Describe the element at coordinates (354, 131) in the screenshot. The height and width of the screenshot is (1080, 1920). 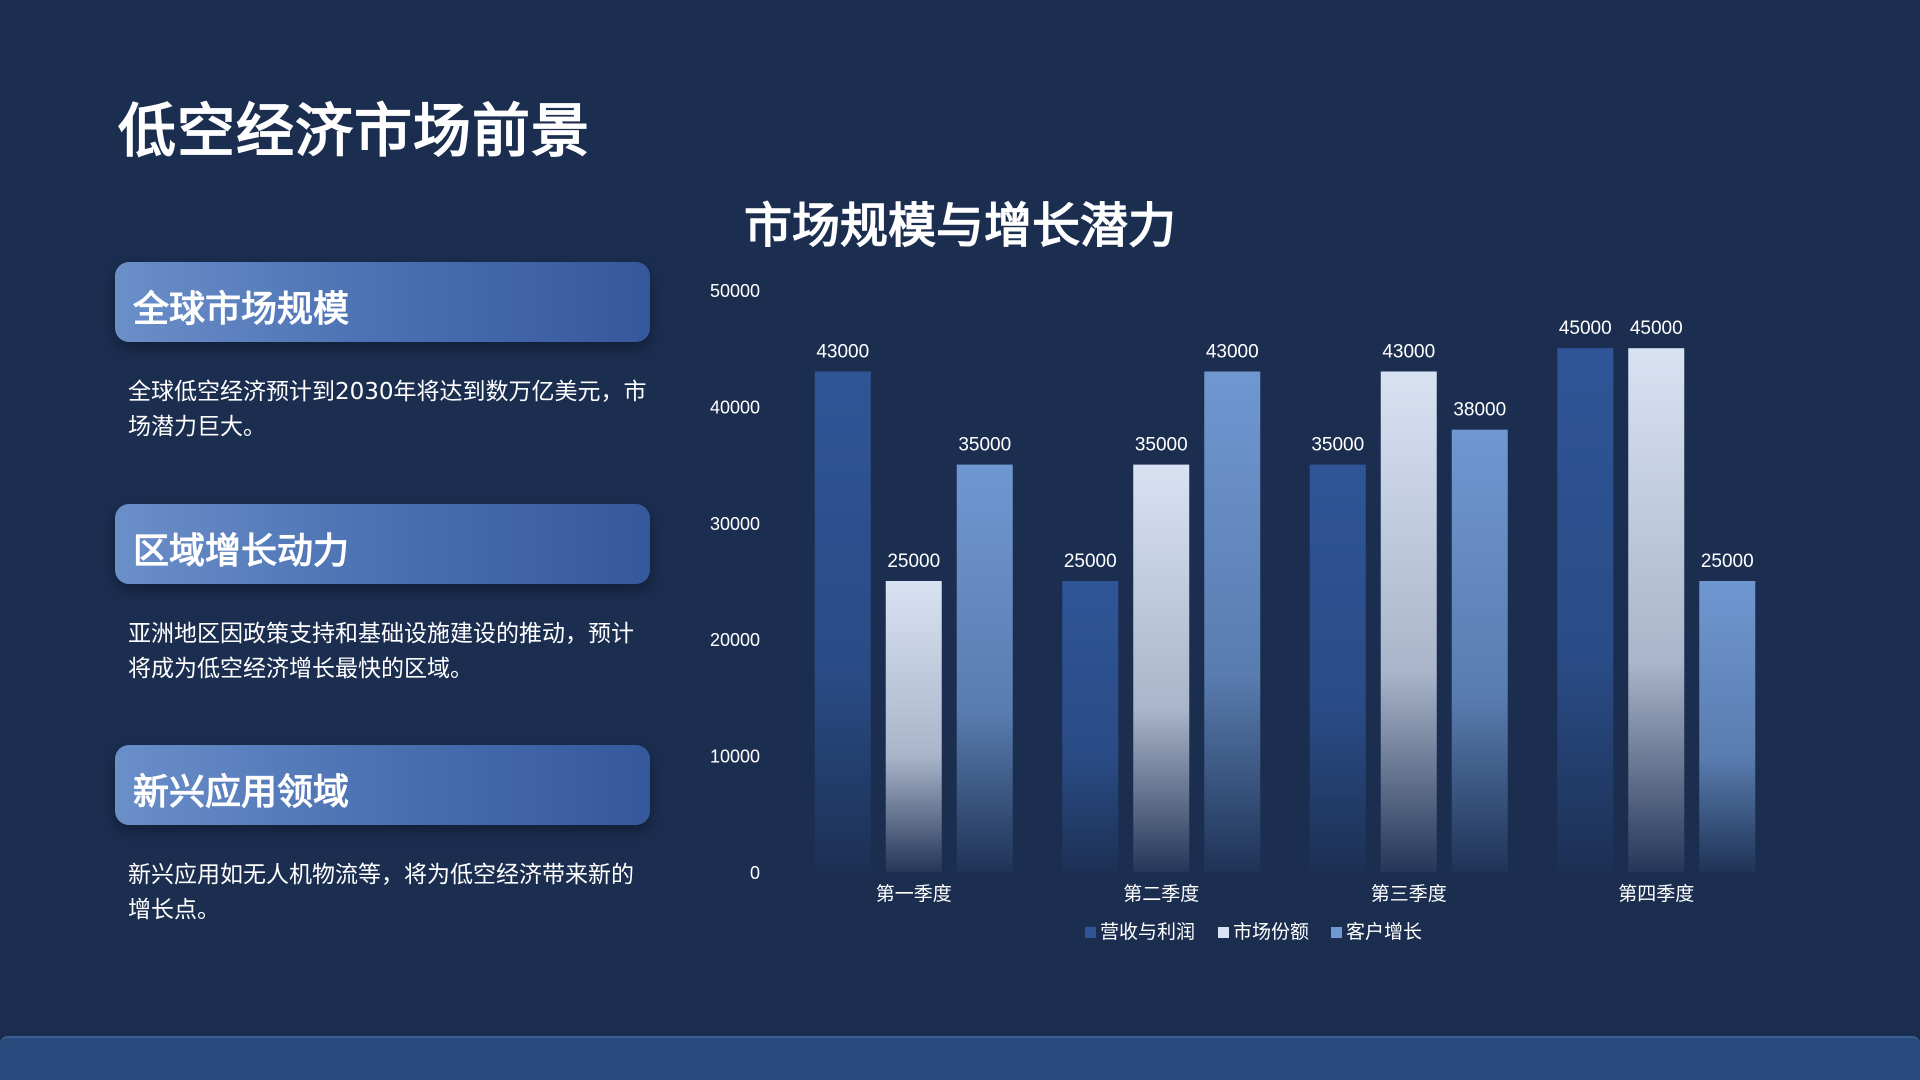
I see `page-title: 低空经济市场前景` at that location.